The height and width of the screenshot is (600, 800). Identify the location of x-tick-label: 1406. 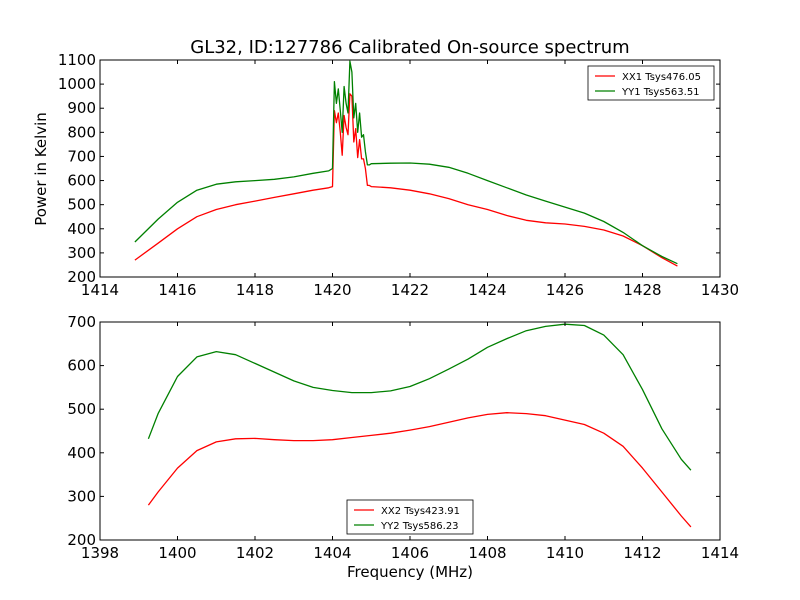
(410, 553).